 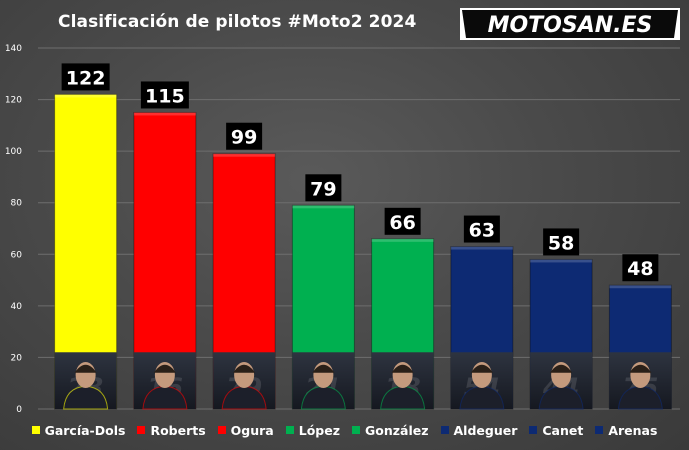 What do you see at coordinates (252, 430) in the screenshot?
I see `legend-label: Ogura` at bounding box center [252, 430].